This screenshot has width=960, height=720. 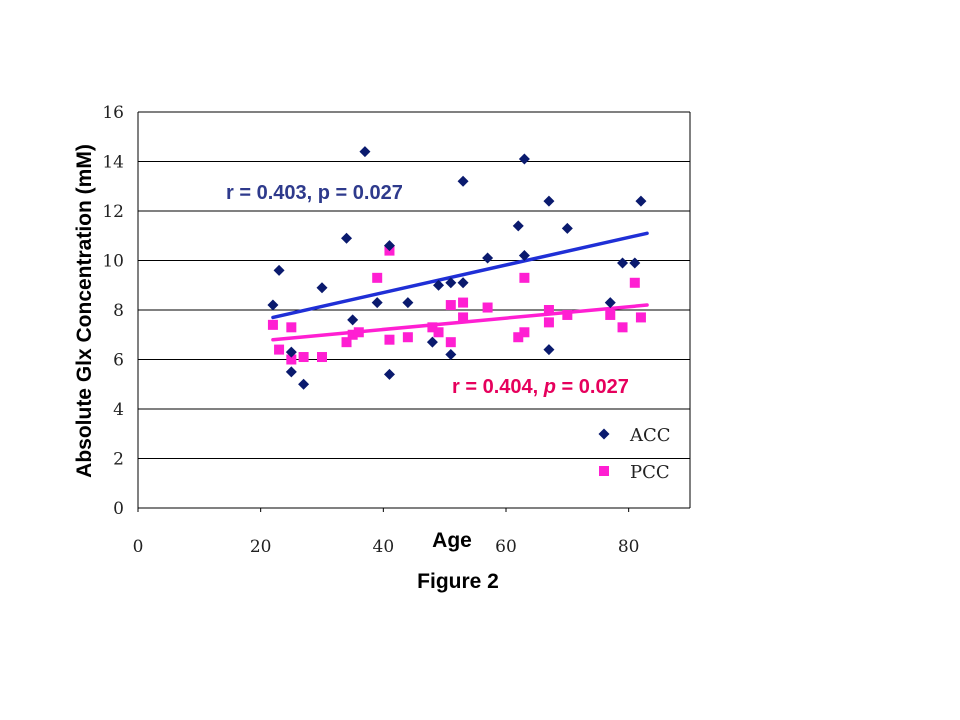 What do you see at coordinates (604, 434) in the screenshot?
I see `legend-marker-acc` at bounding box center [604, 434].